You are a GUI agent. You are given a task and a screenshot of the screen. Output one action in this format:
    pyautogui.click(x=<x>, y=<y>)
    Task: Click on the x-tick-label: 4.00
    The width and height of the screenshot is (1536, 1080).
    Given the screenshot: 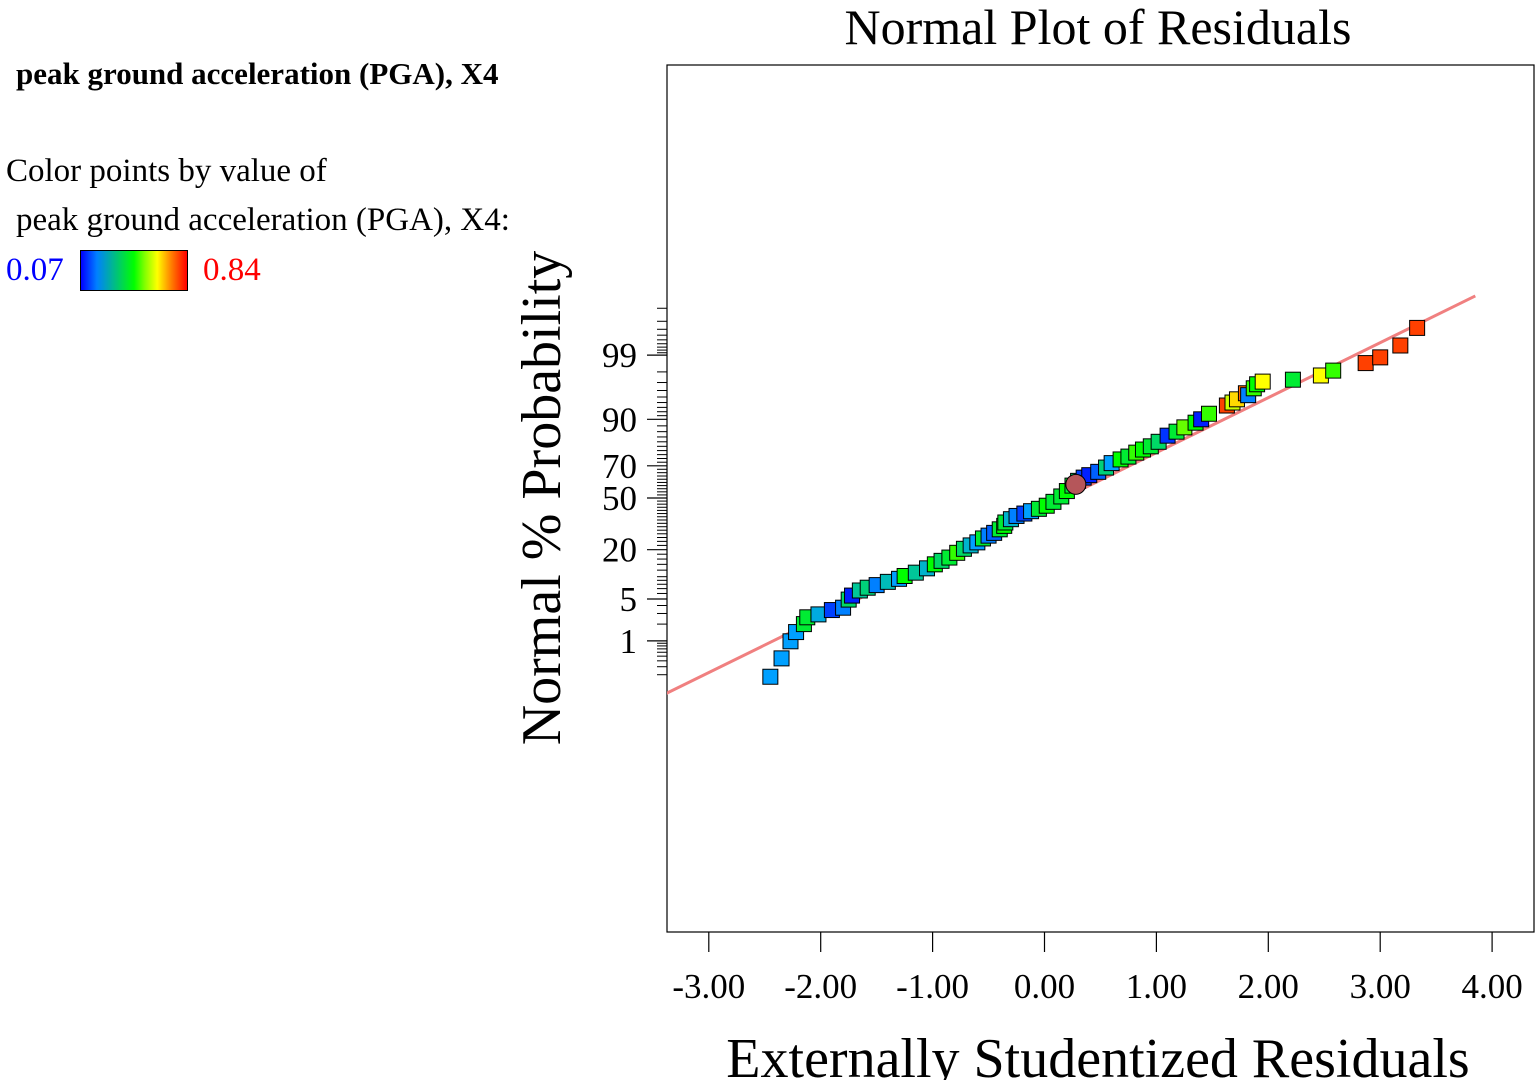 What is the action you would take?
    pyautogui.click(x=1491, y=986)
    